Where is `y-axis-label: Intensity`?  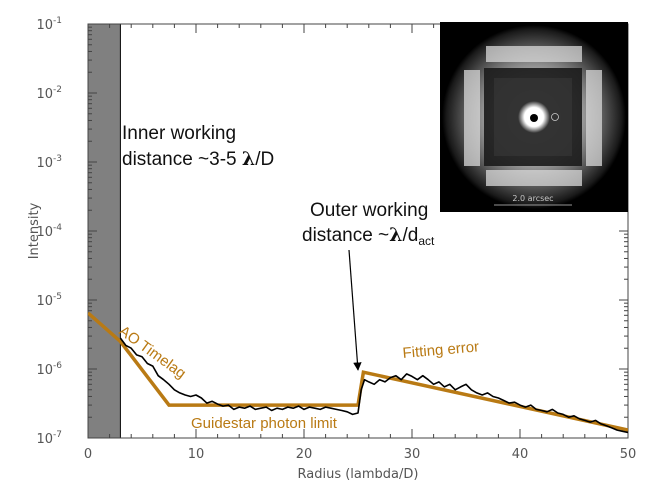 y-axis-label: Intensity is located at coordinates (34, 230).